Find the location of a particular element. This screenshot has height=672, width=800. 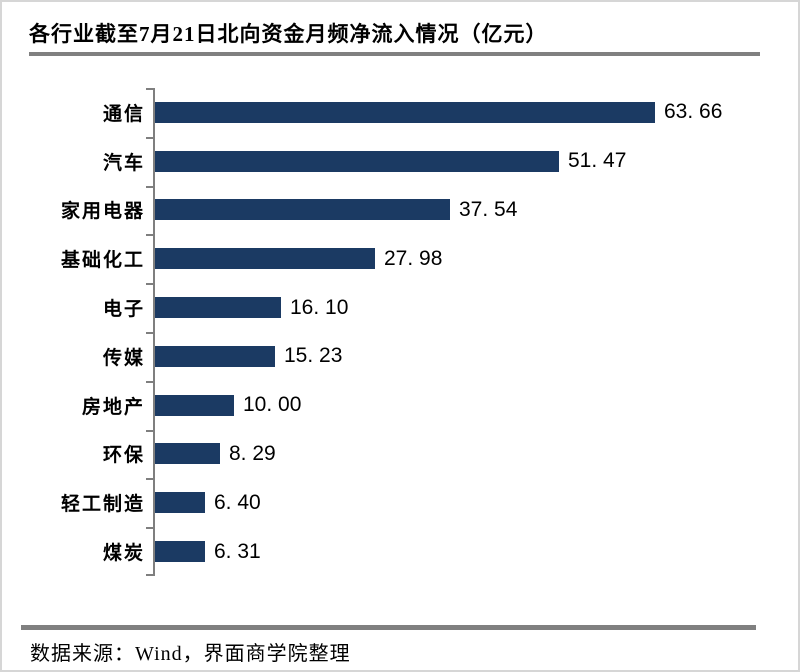

category-label: 电子 is located at coordinates (123, 310).